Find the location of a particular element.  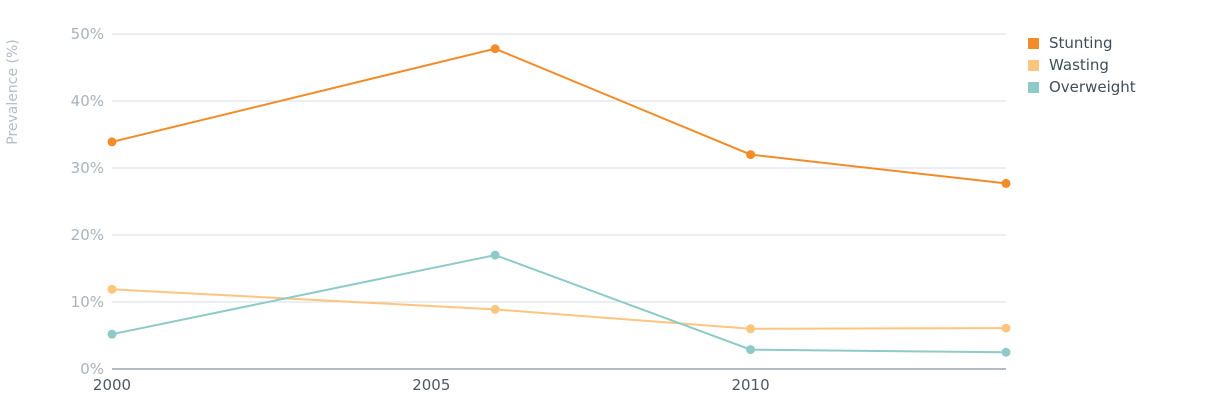

x-tick-label: 2005 is located at coordinates (431, 385).